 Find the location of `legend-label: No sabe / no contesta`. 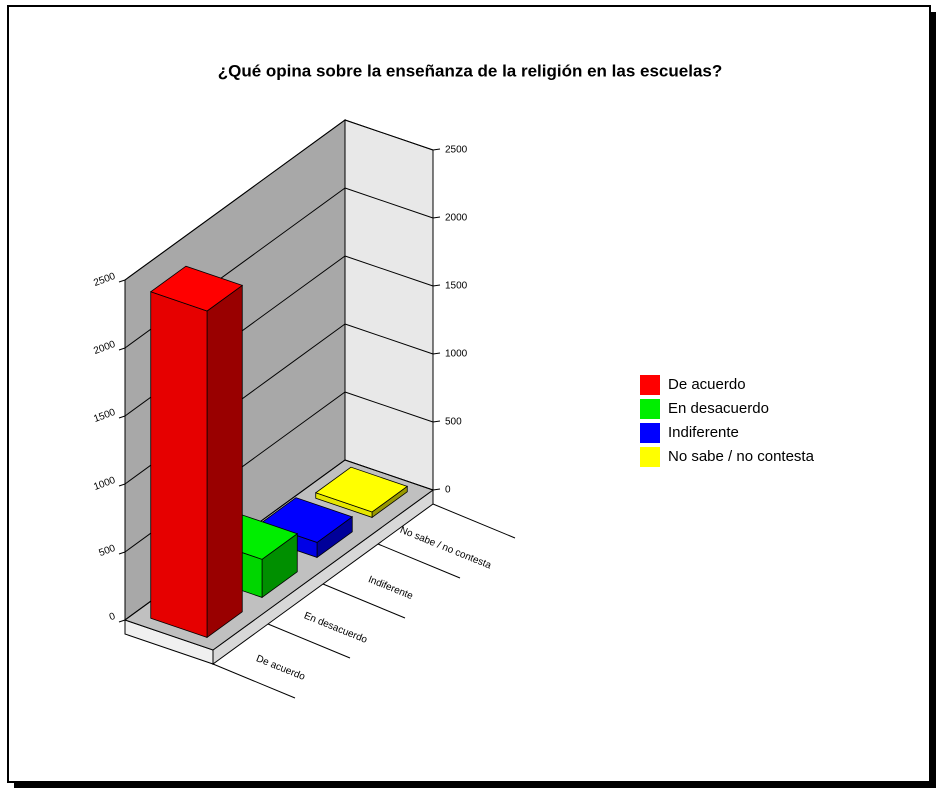

legend-label: No sabe / no contesta is located at coordinates (741, 456).